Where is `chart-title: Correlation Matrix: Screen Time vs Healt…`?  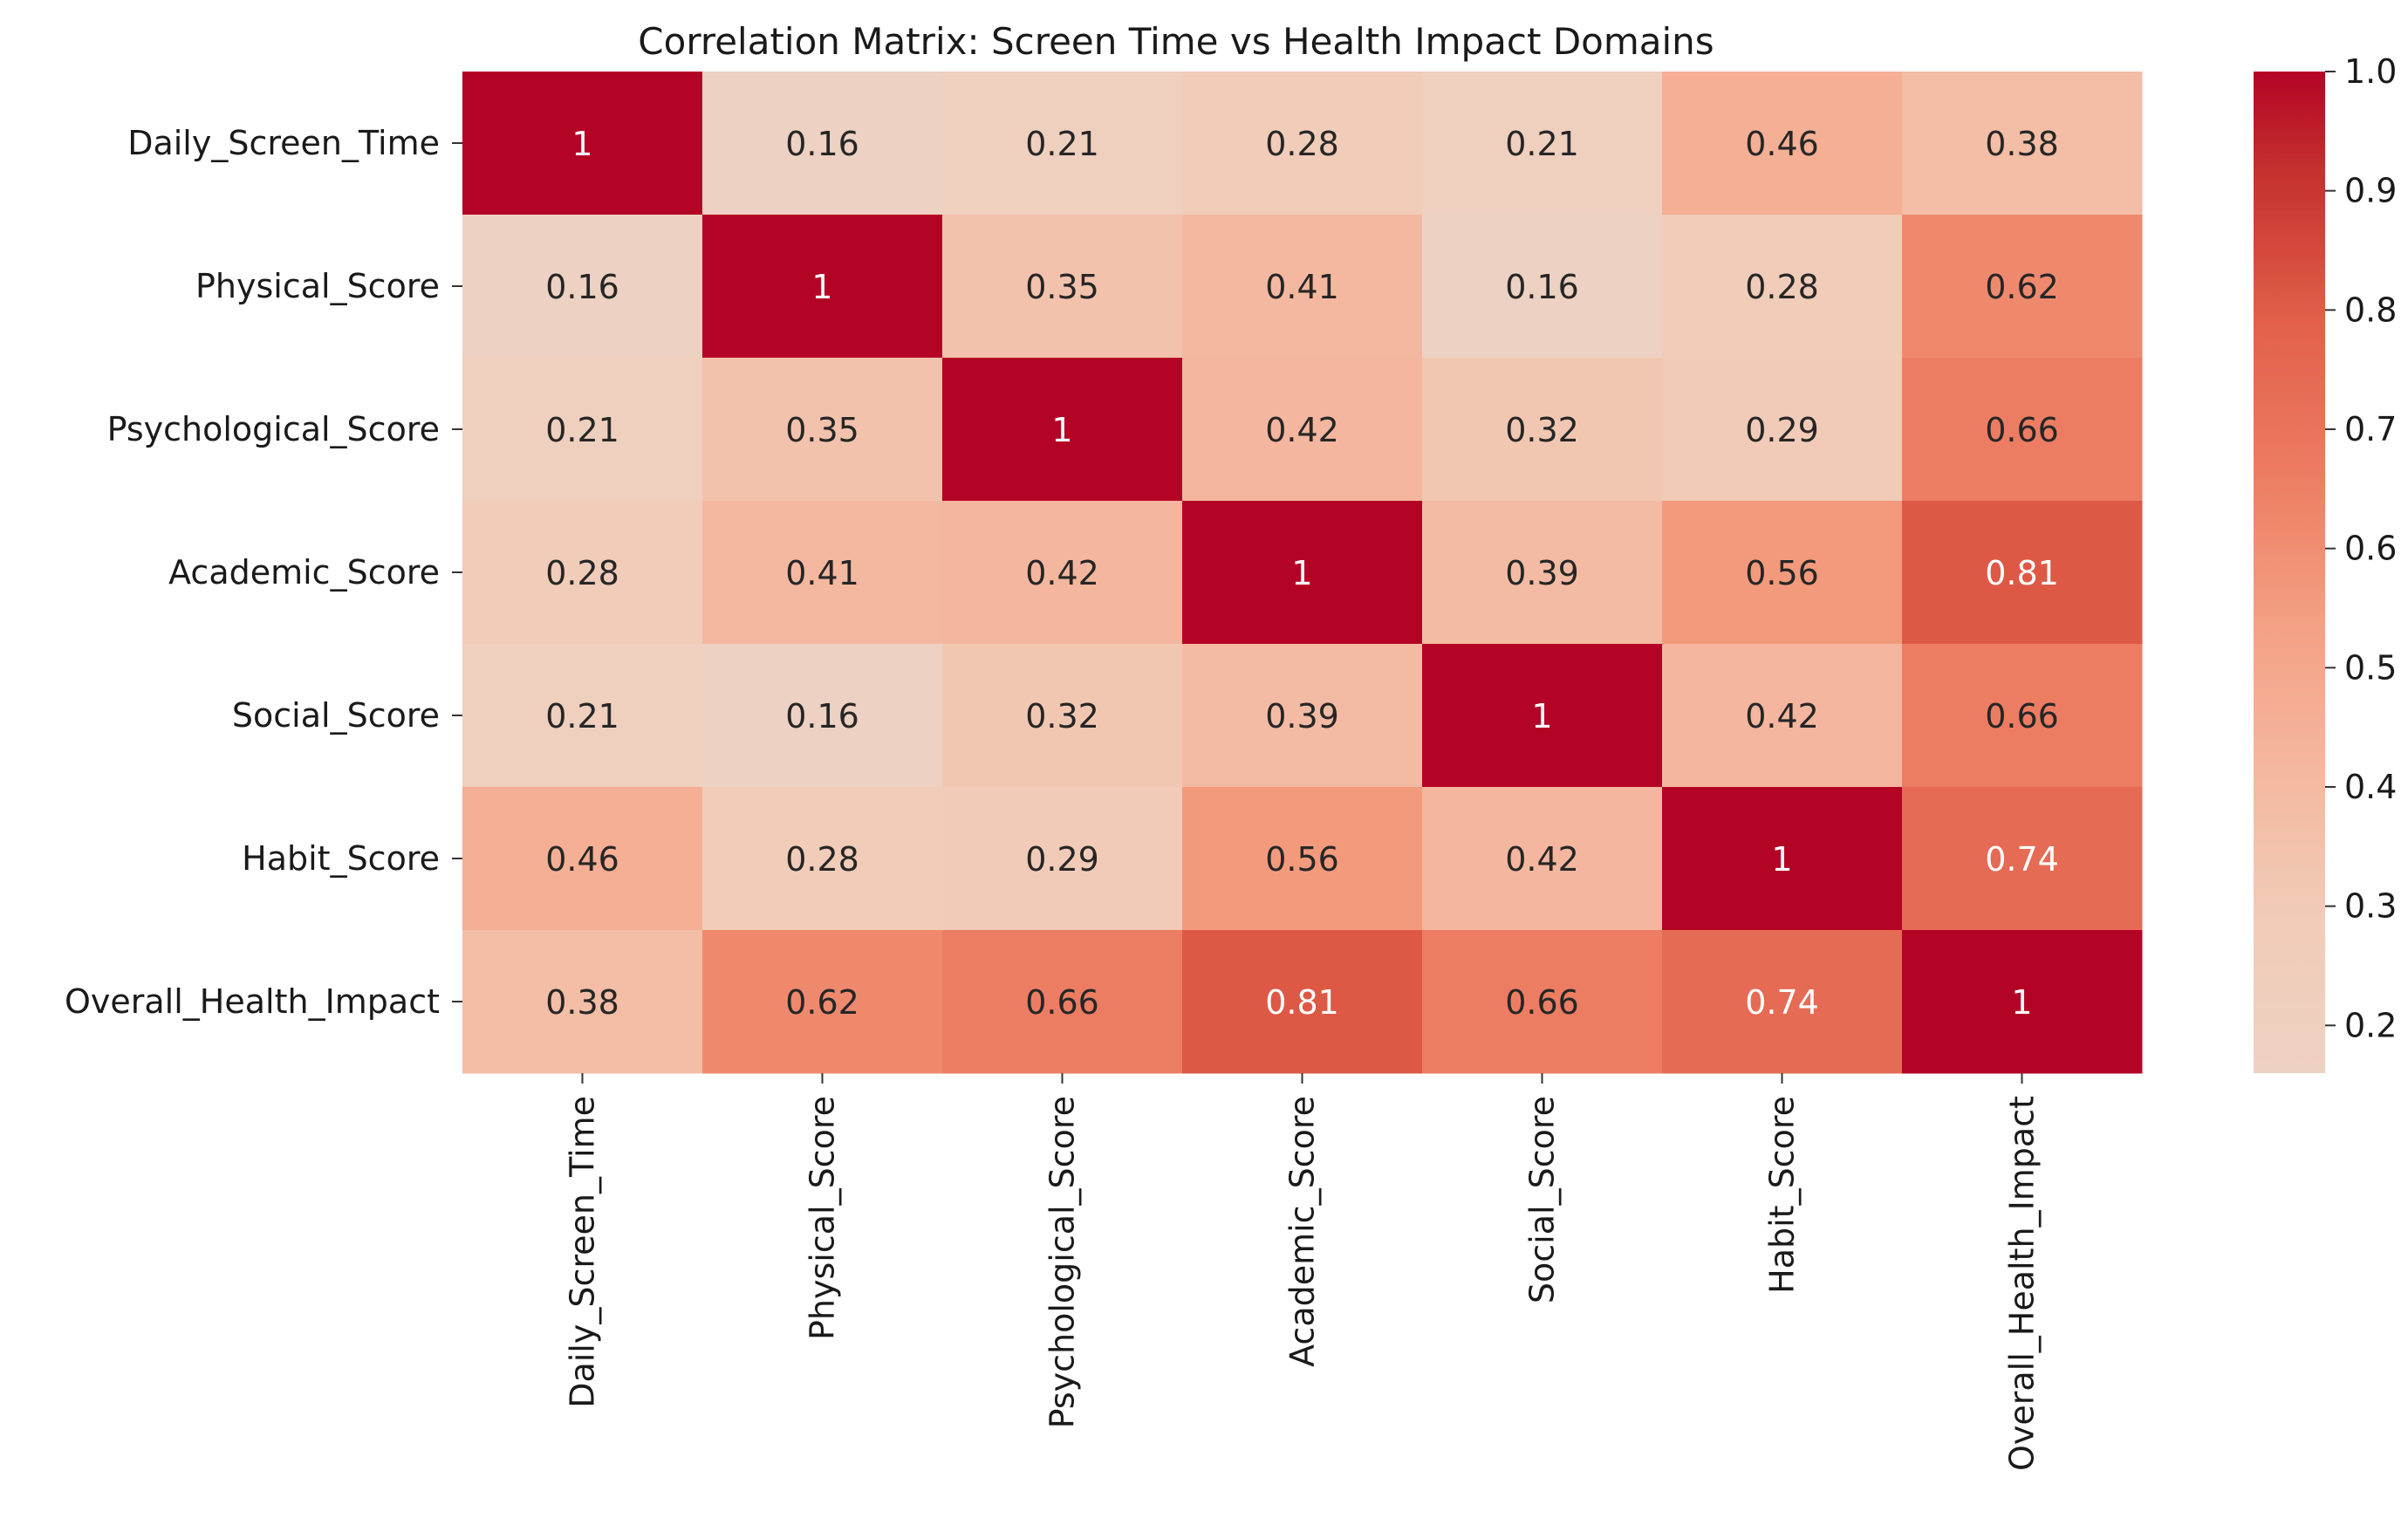 chart-title: Correlation Matrix: Screen Time vs Healt… is located at coordinates (1176, 41).